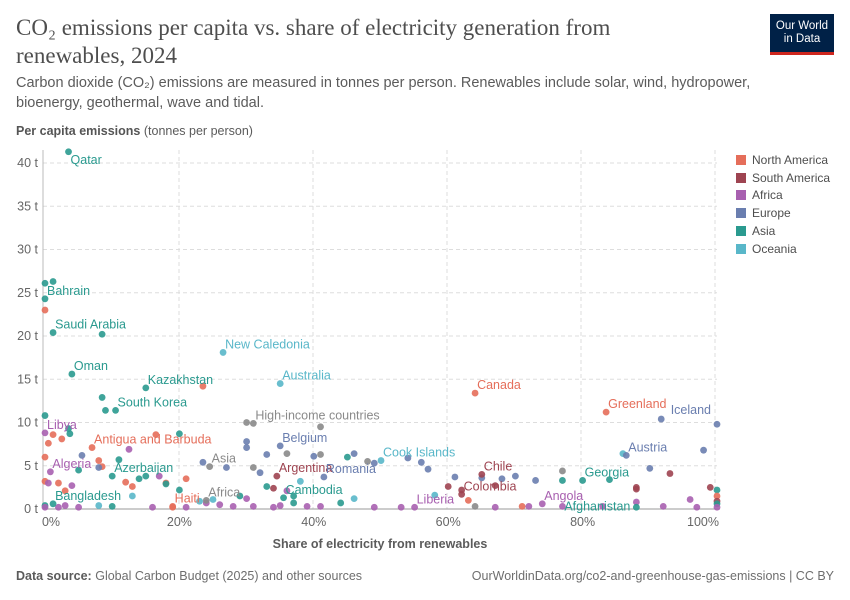 This screenshot has width=850, height=600. Describe the element at coordinates (802, 34) in the screenshot. I see `owid-logo: Our World in Data` at that location.